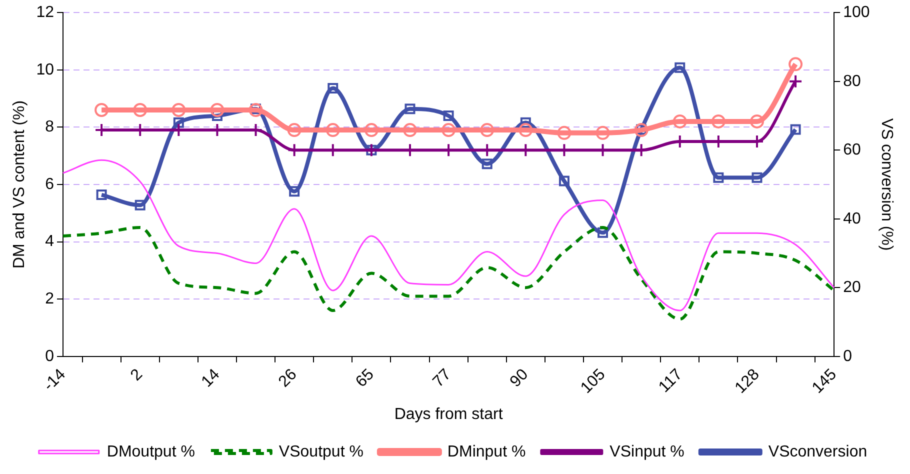  What do you see at coordinates (442, 378) in the screenshot?
I see `x-tick-label: 77` at bounding box center [442, 378].